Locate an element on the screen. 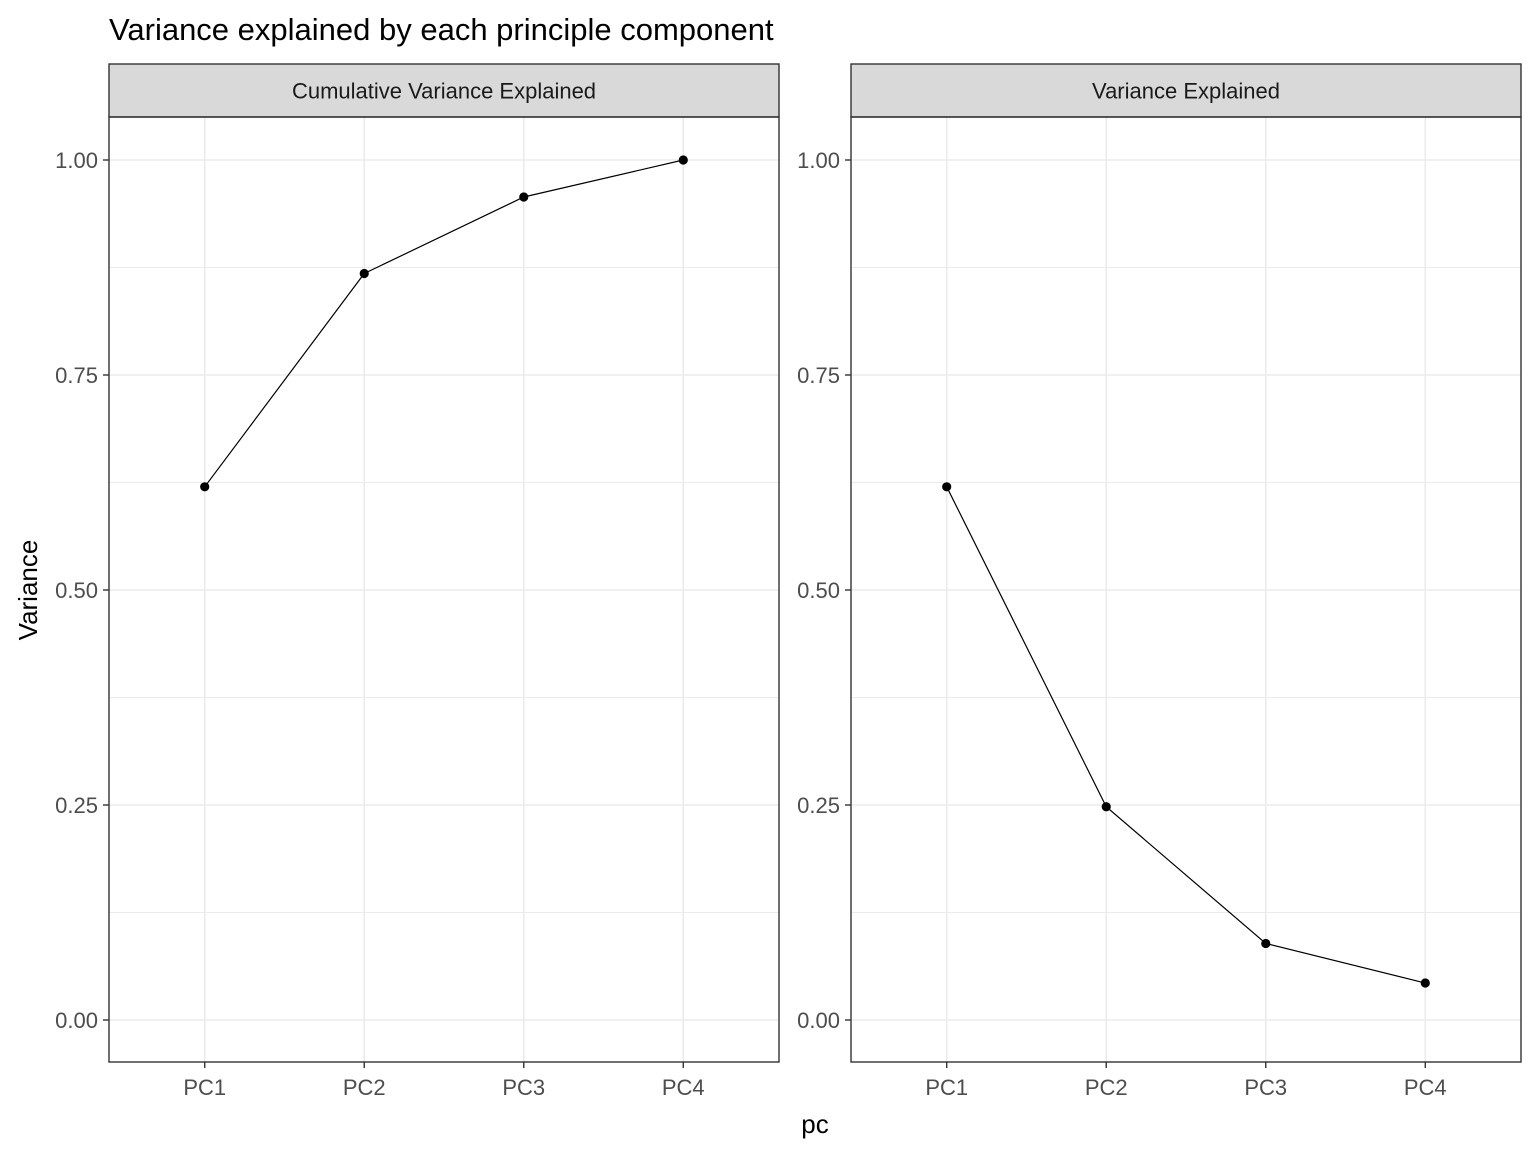 This screenshot has height=1152, width=1536. y-axis-title: Variance is located at coordinates (28, 590).